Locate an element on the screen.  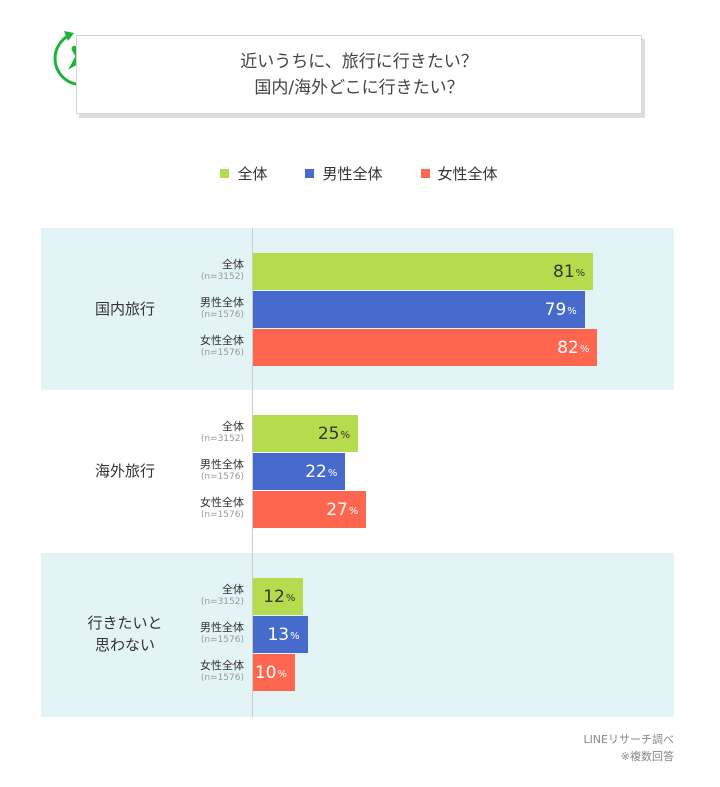
data-label: 13 is located at coordinates (278, 634).